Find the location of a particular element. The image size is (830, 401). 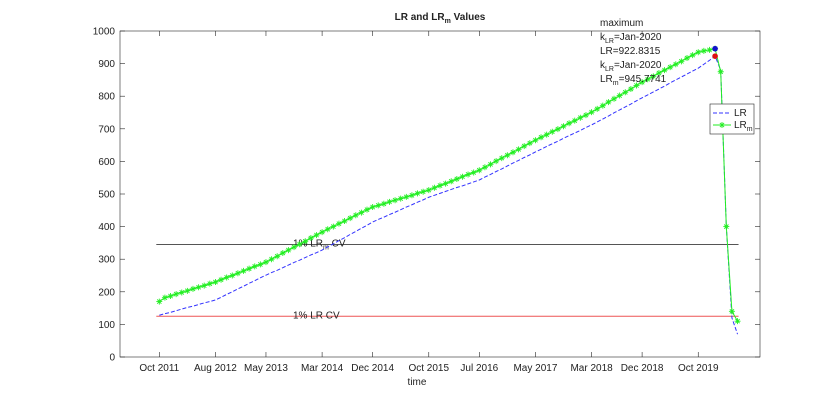

x-tick-label: Mar 2014 is located at coordinates (322, 368).